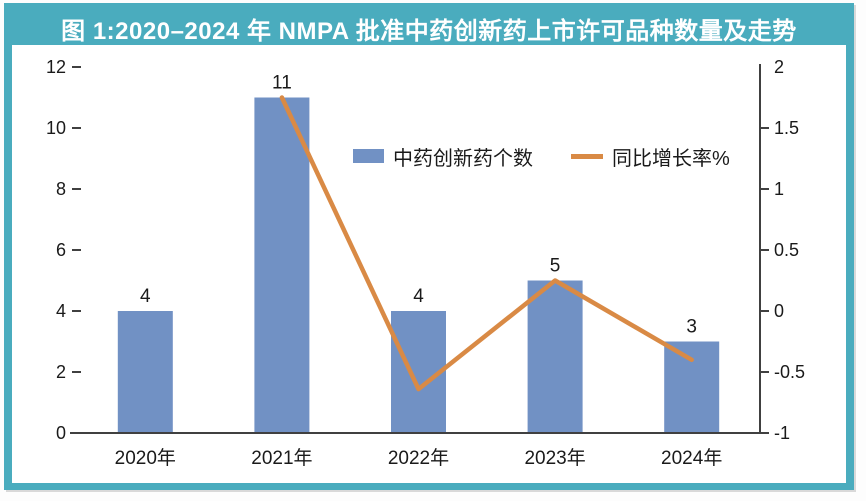  Describe the element at coordinates (56, 128) in the screenshot. I see `left-axis-tick-label: 10` at that location.